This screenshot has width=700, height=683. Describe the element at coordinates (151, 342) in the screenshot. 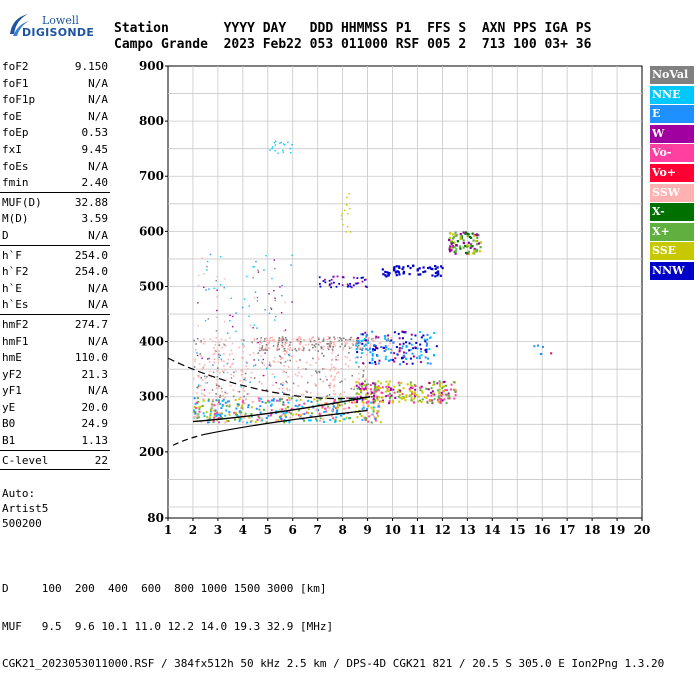

I see `y-tick-label: 400` at that location.